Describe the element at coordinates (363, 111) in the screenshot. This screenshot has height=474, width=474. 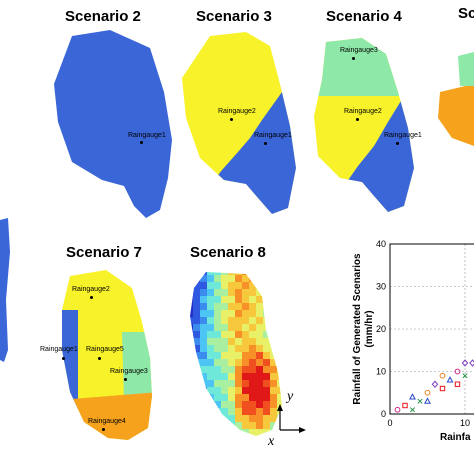
I see `s4-raingauge2-label: Raingauge2` at that location.